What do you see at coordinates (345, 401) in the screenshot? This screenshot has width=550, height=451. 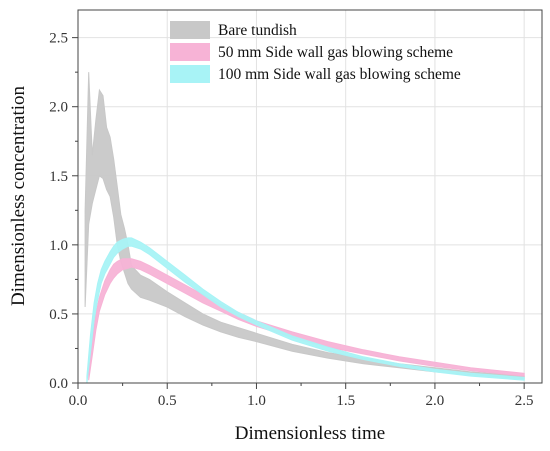 I see `x-tick-label: 1.5` at bounding box center [345, 401].